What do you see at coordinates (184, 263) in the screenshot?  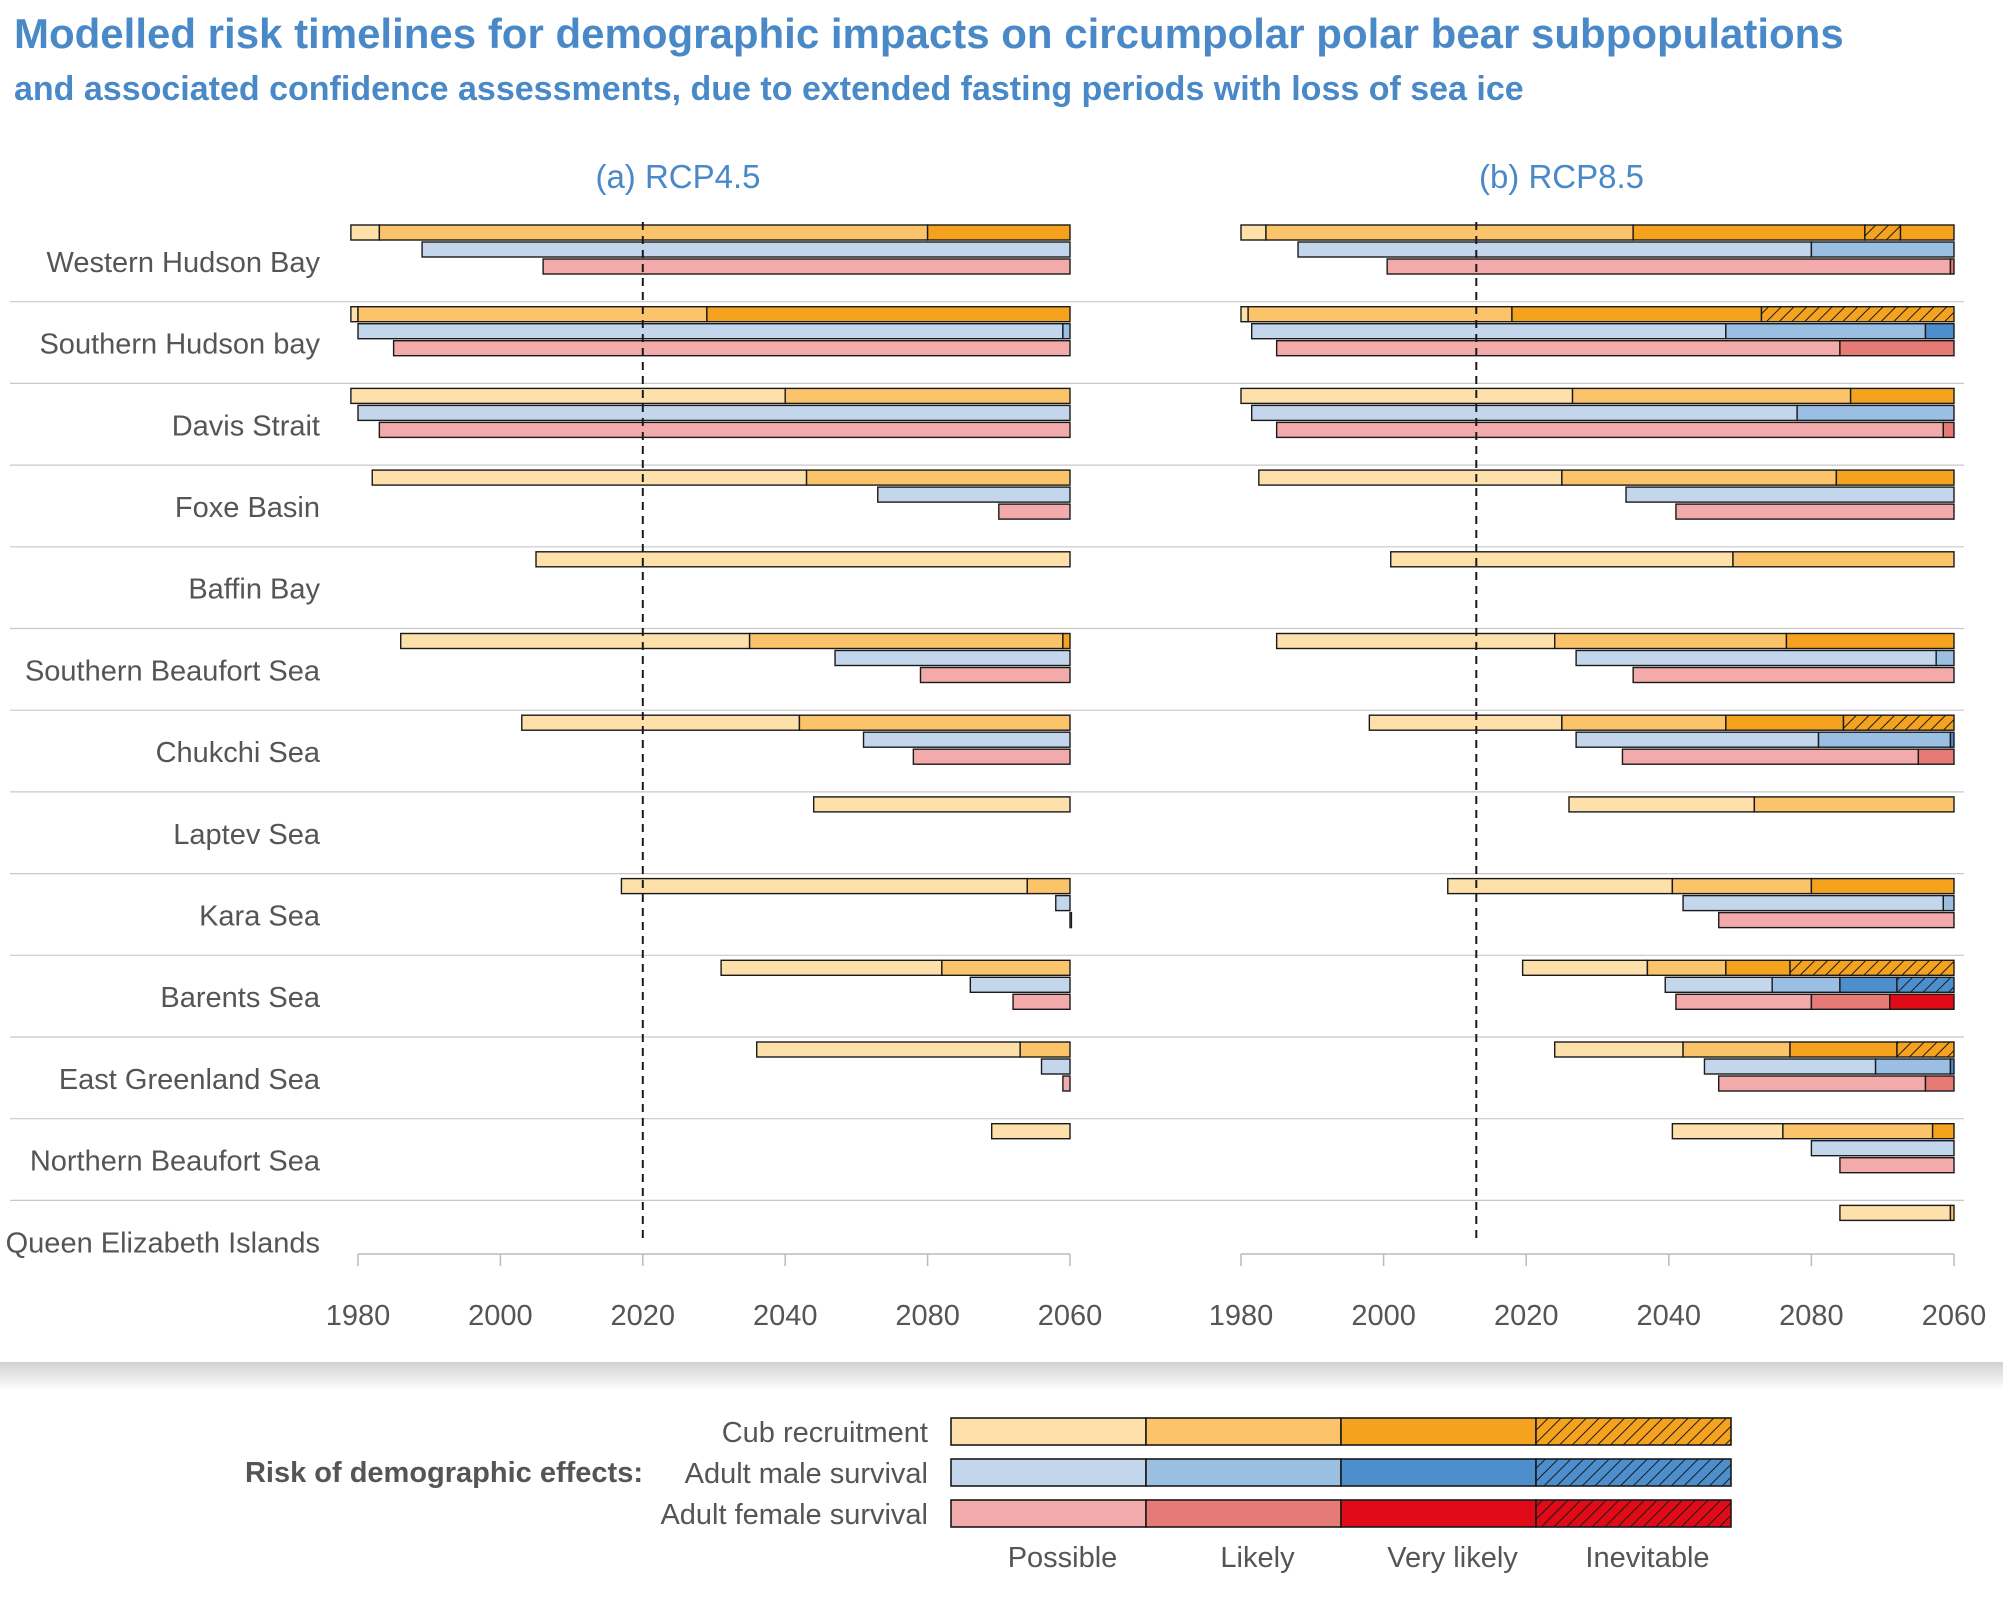 I see `row-label-western-hudson-bay: Western Hudson Bay` at bounding box center [184, 263].